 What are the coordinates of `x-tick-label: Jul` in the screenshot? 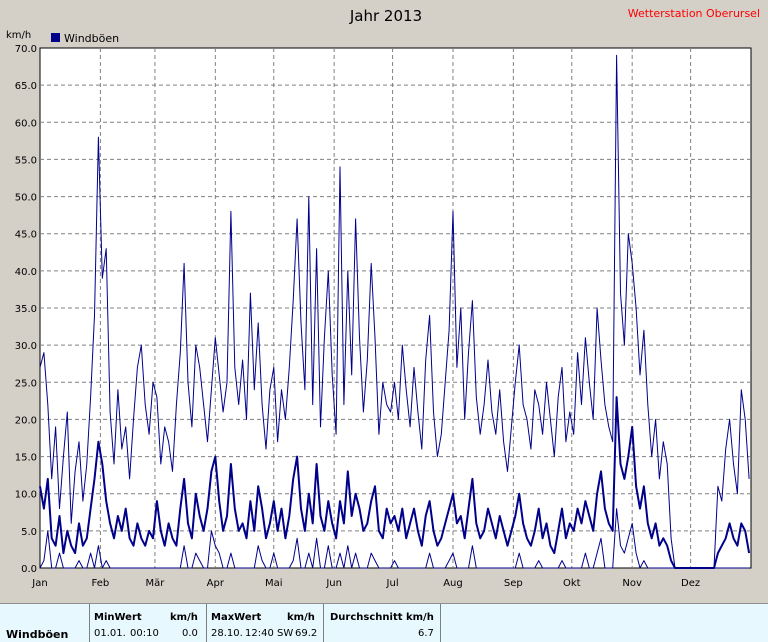 It's located at (392, 583).